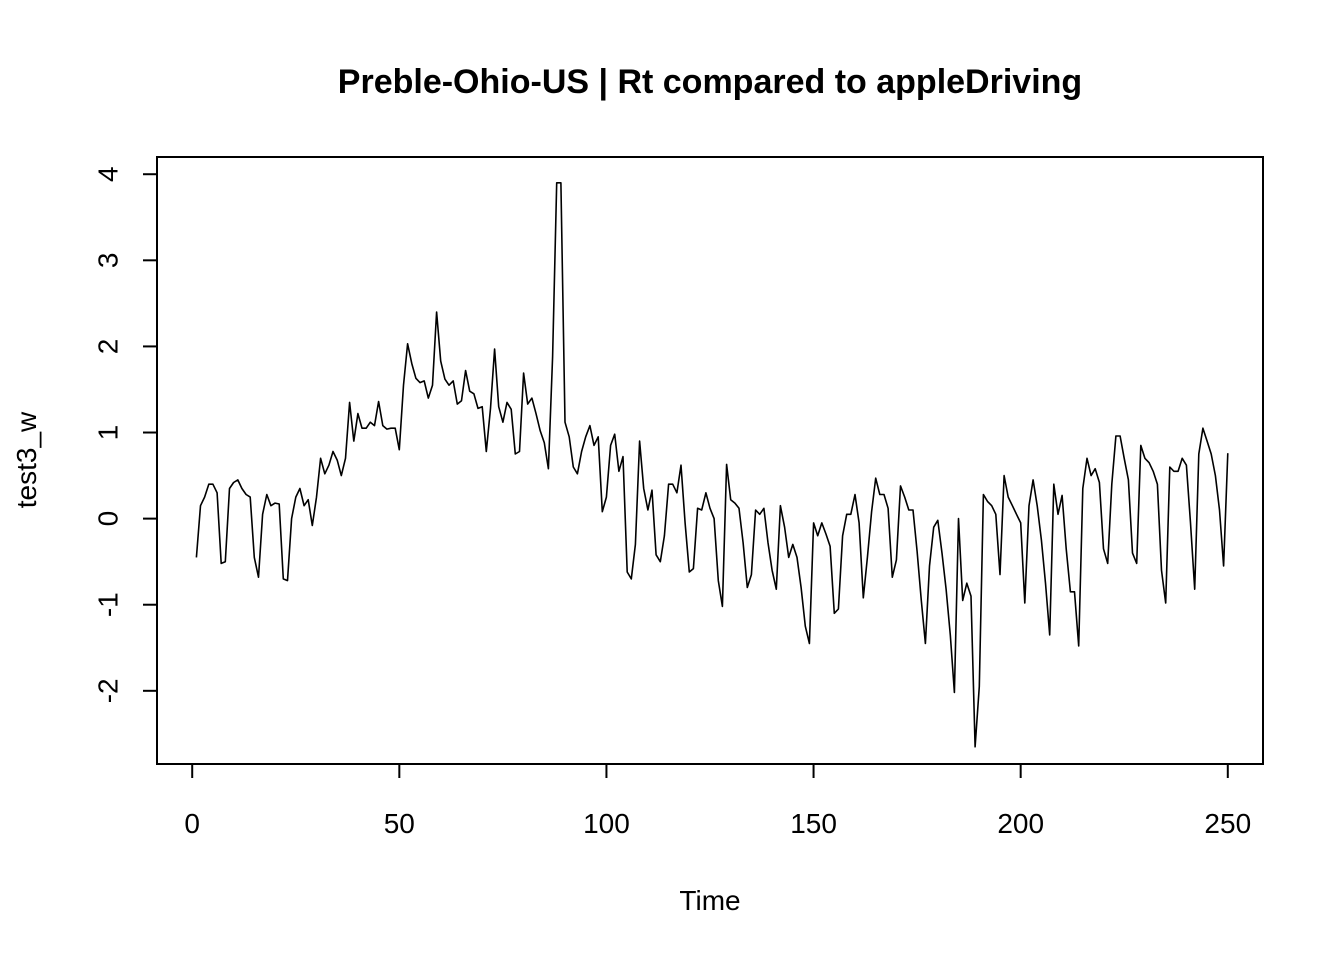 The width and height of the screenshot is (1344, 960). I want to click on y-tick-label: 4, so click(107, 174).